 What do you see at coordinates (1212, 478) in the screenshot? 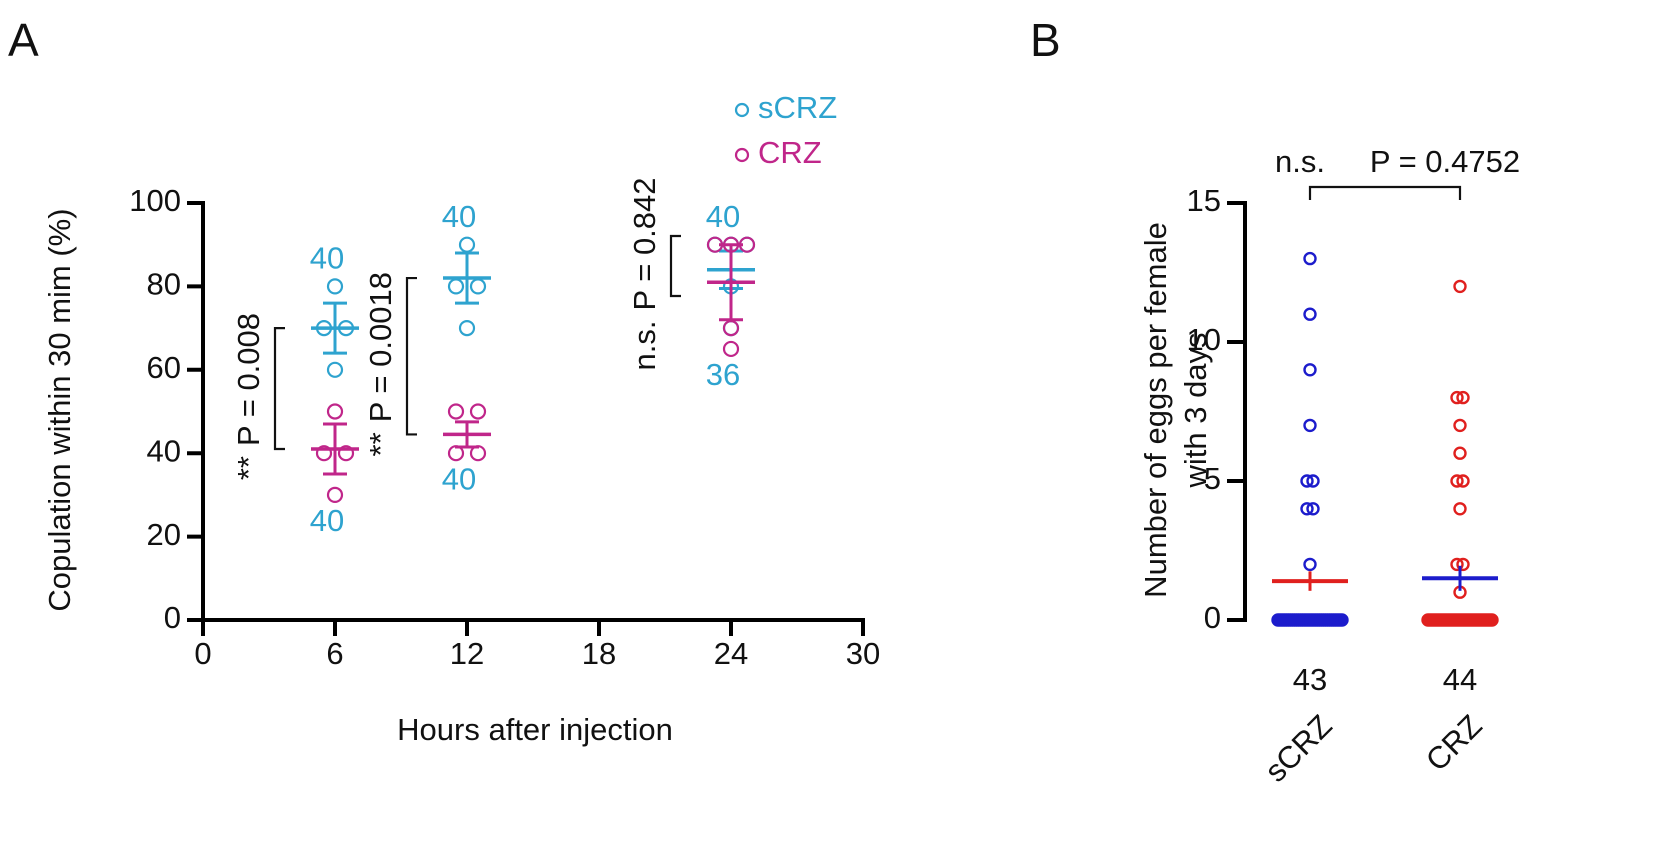
I see `y-tick-label: 5` at bounding box center [1212, 478].